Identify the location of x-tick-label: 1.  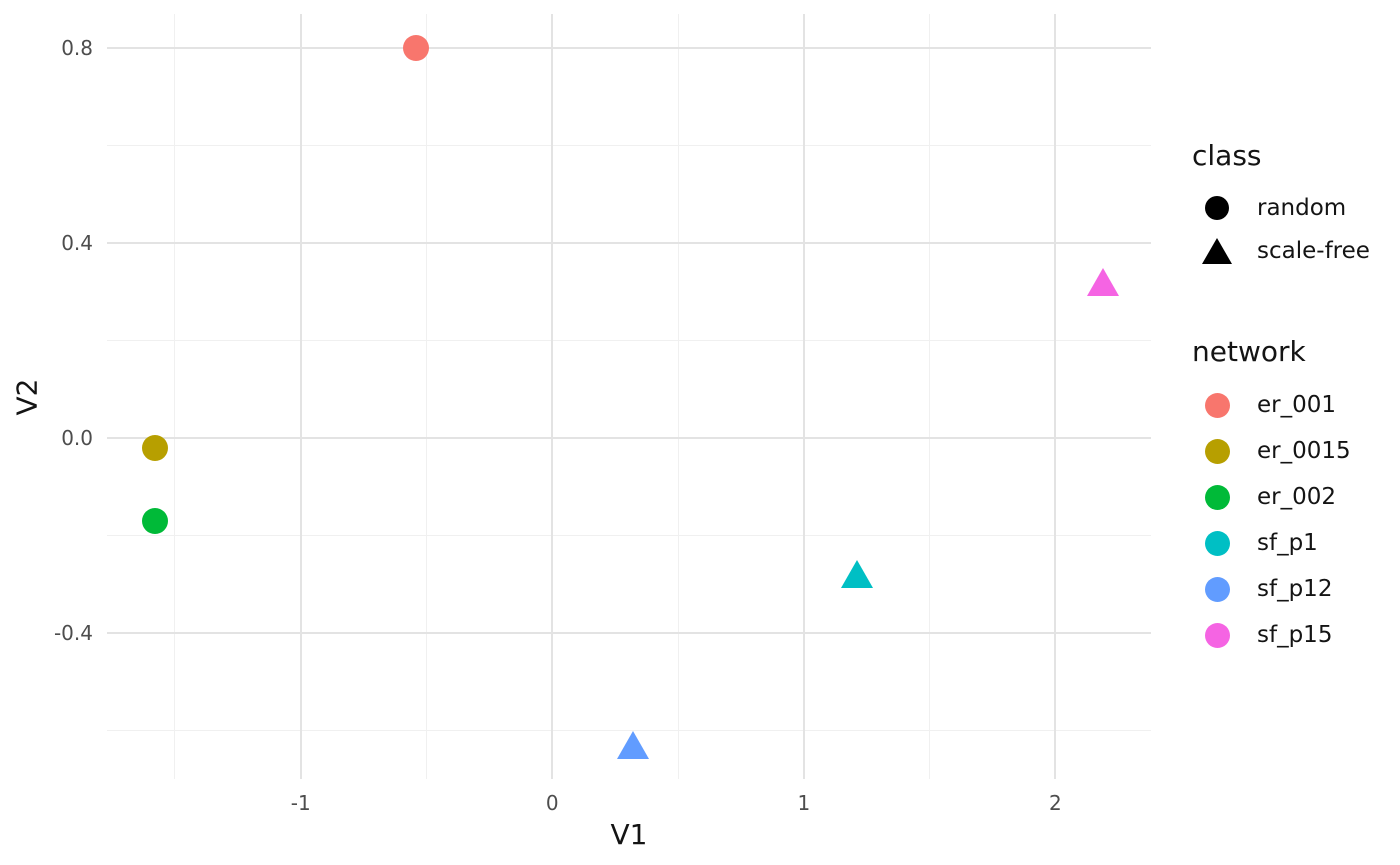
(804, 803).